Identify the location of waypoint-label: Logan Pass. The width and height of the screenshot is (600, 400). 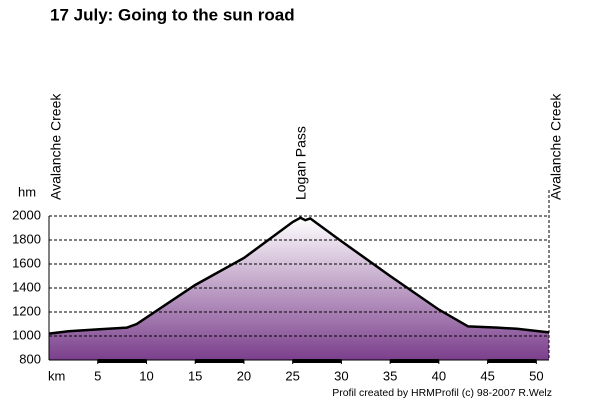
(300, 163).